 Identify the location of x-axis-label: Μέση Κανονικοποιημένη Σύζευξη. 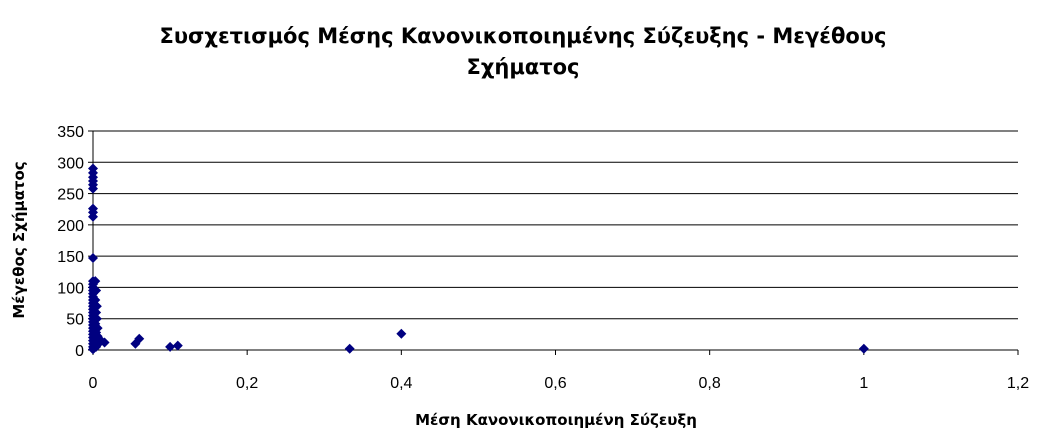
(556, 420).